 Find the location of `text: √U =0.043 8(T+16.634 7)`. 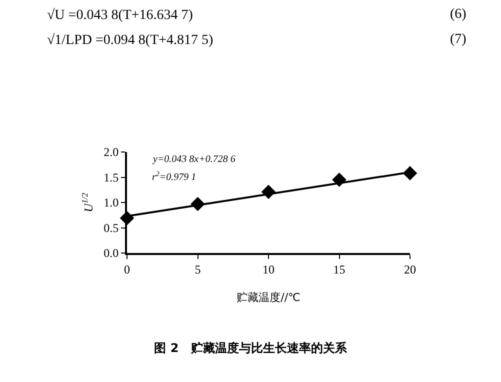

text: √U =0.043 8(T+16.634 7) is located at coordinates (120, 15).